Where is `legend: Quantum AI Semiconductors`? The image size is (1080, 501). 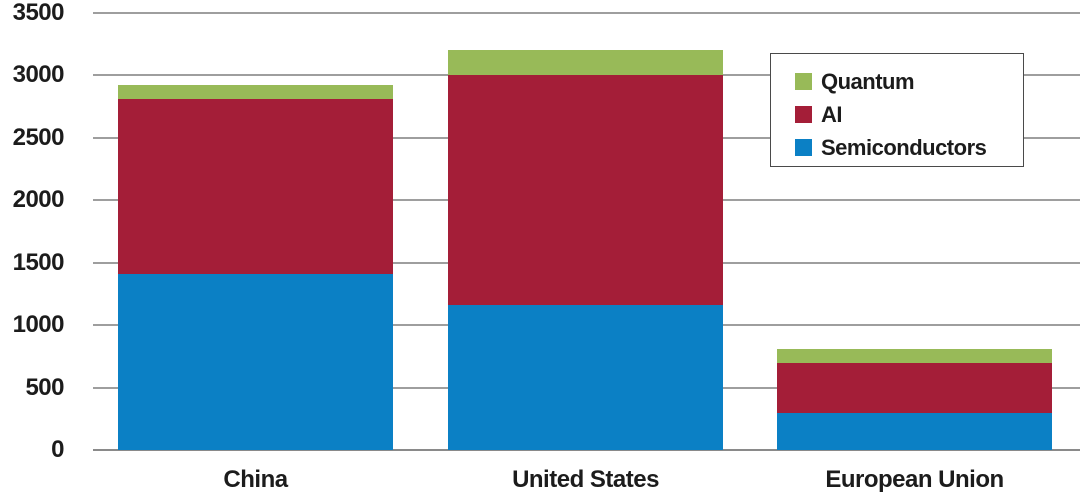 legend: Quantum AI Semiconductors is located at coordinates (897, 110).